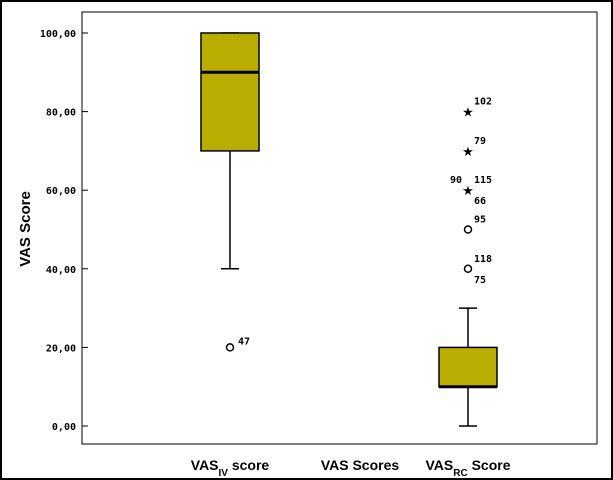  What do you see at coordinates (64, 231) in the screenshot?
I see `y-axis: 0,00 20,00 40,00 60,00 80,00 100,00` at bounding box center [64, 231].